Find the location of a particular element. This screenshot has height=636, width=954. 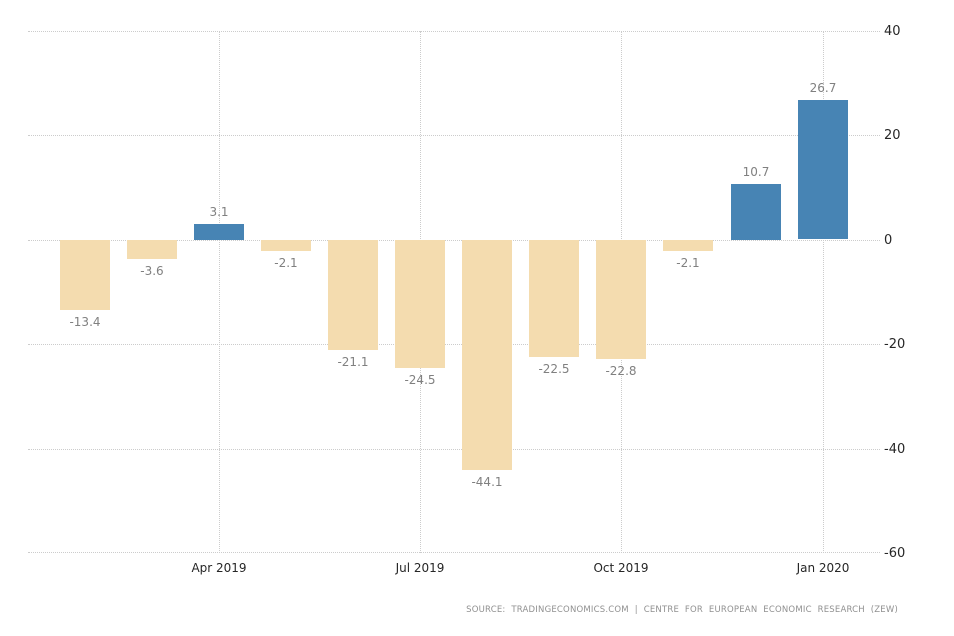

y-tick-label: -20 is located at coordinates (895, 344).